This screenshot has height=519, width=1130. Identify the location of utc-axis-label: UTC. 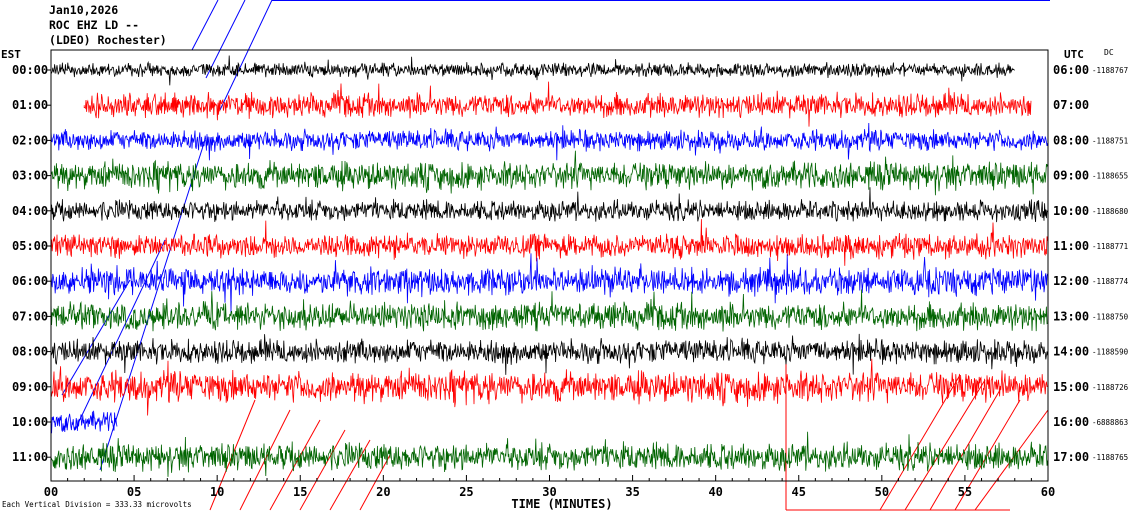
(1074, 54).